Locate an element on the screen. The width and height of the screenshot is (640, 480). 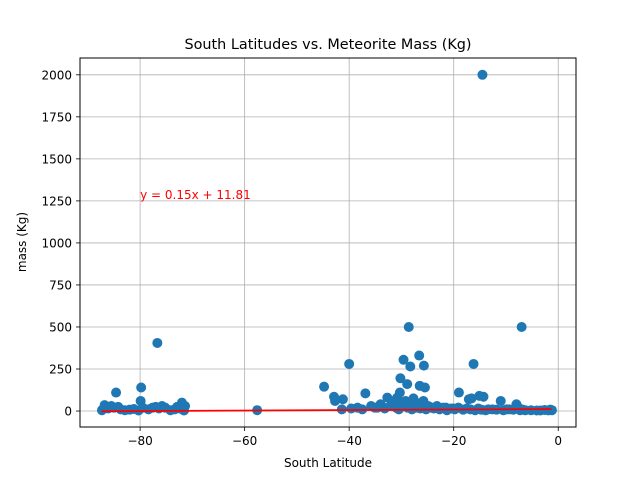
x-tick-label: −20 is located at coordinates (453, 441).